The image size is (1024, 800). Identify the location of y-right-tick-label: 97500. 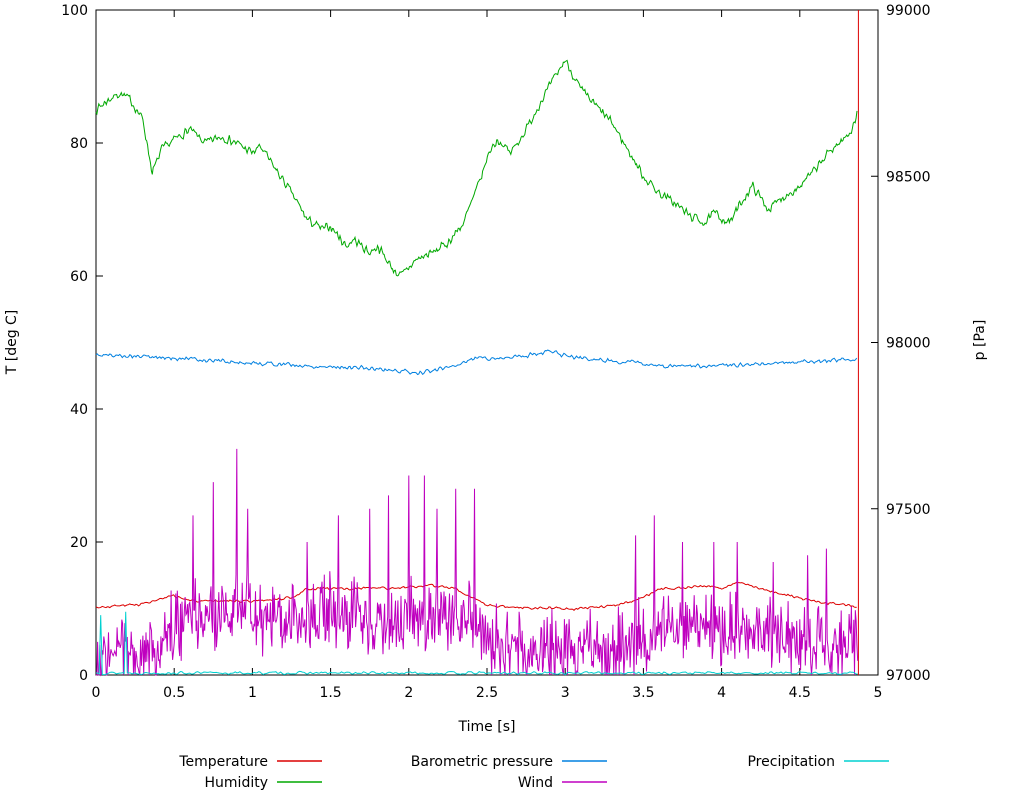
(908, 510).